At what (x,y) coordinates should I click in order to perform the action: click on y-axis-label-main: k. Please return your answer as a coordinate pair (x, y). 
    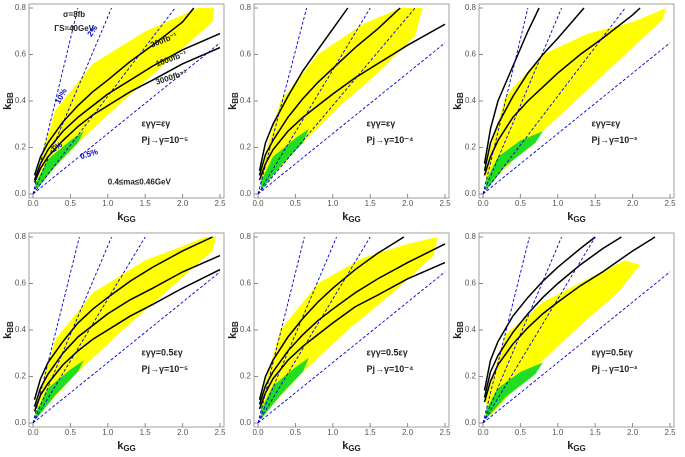
    Looking at the image, I should click on (8, 335).